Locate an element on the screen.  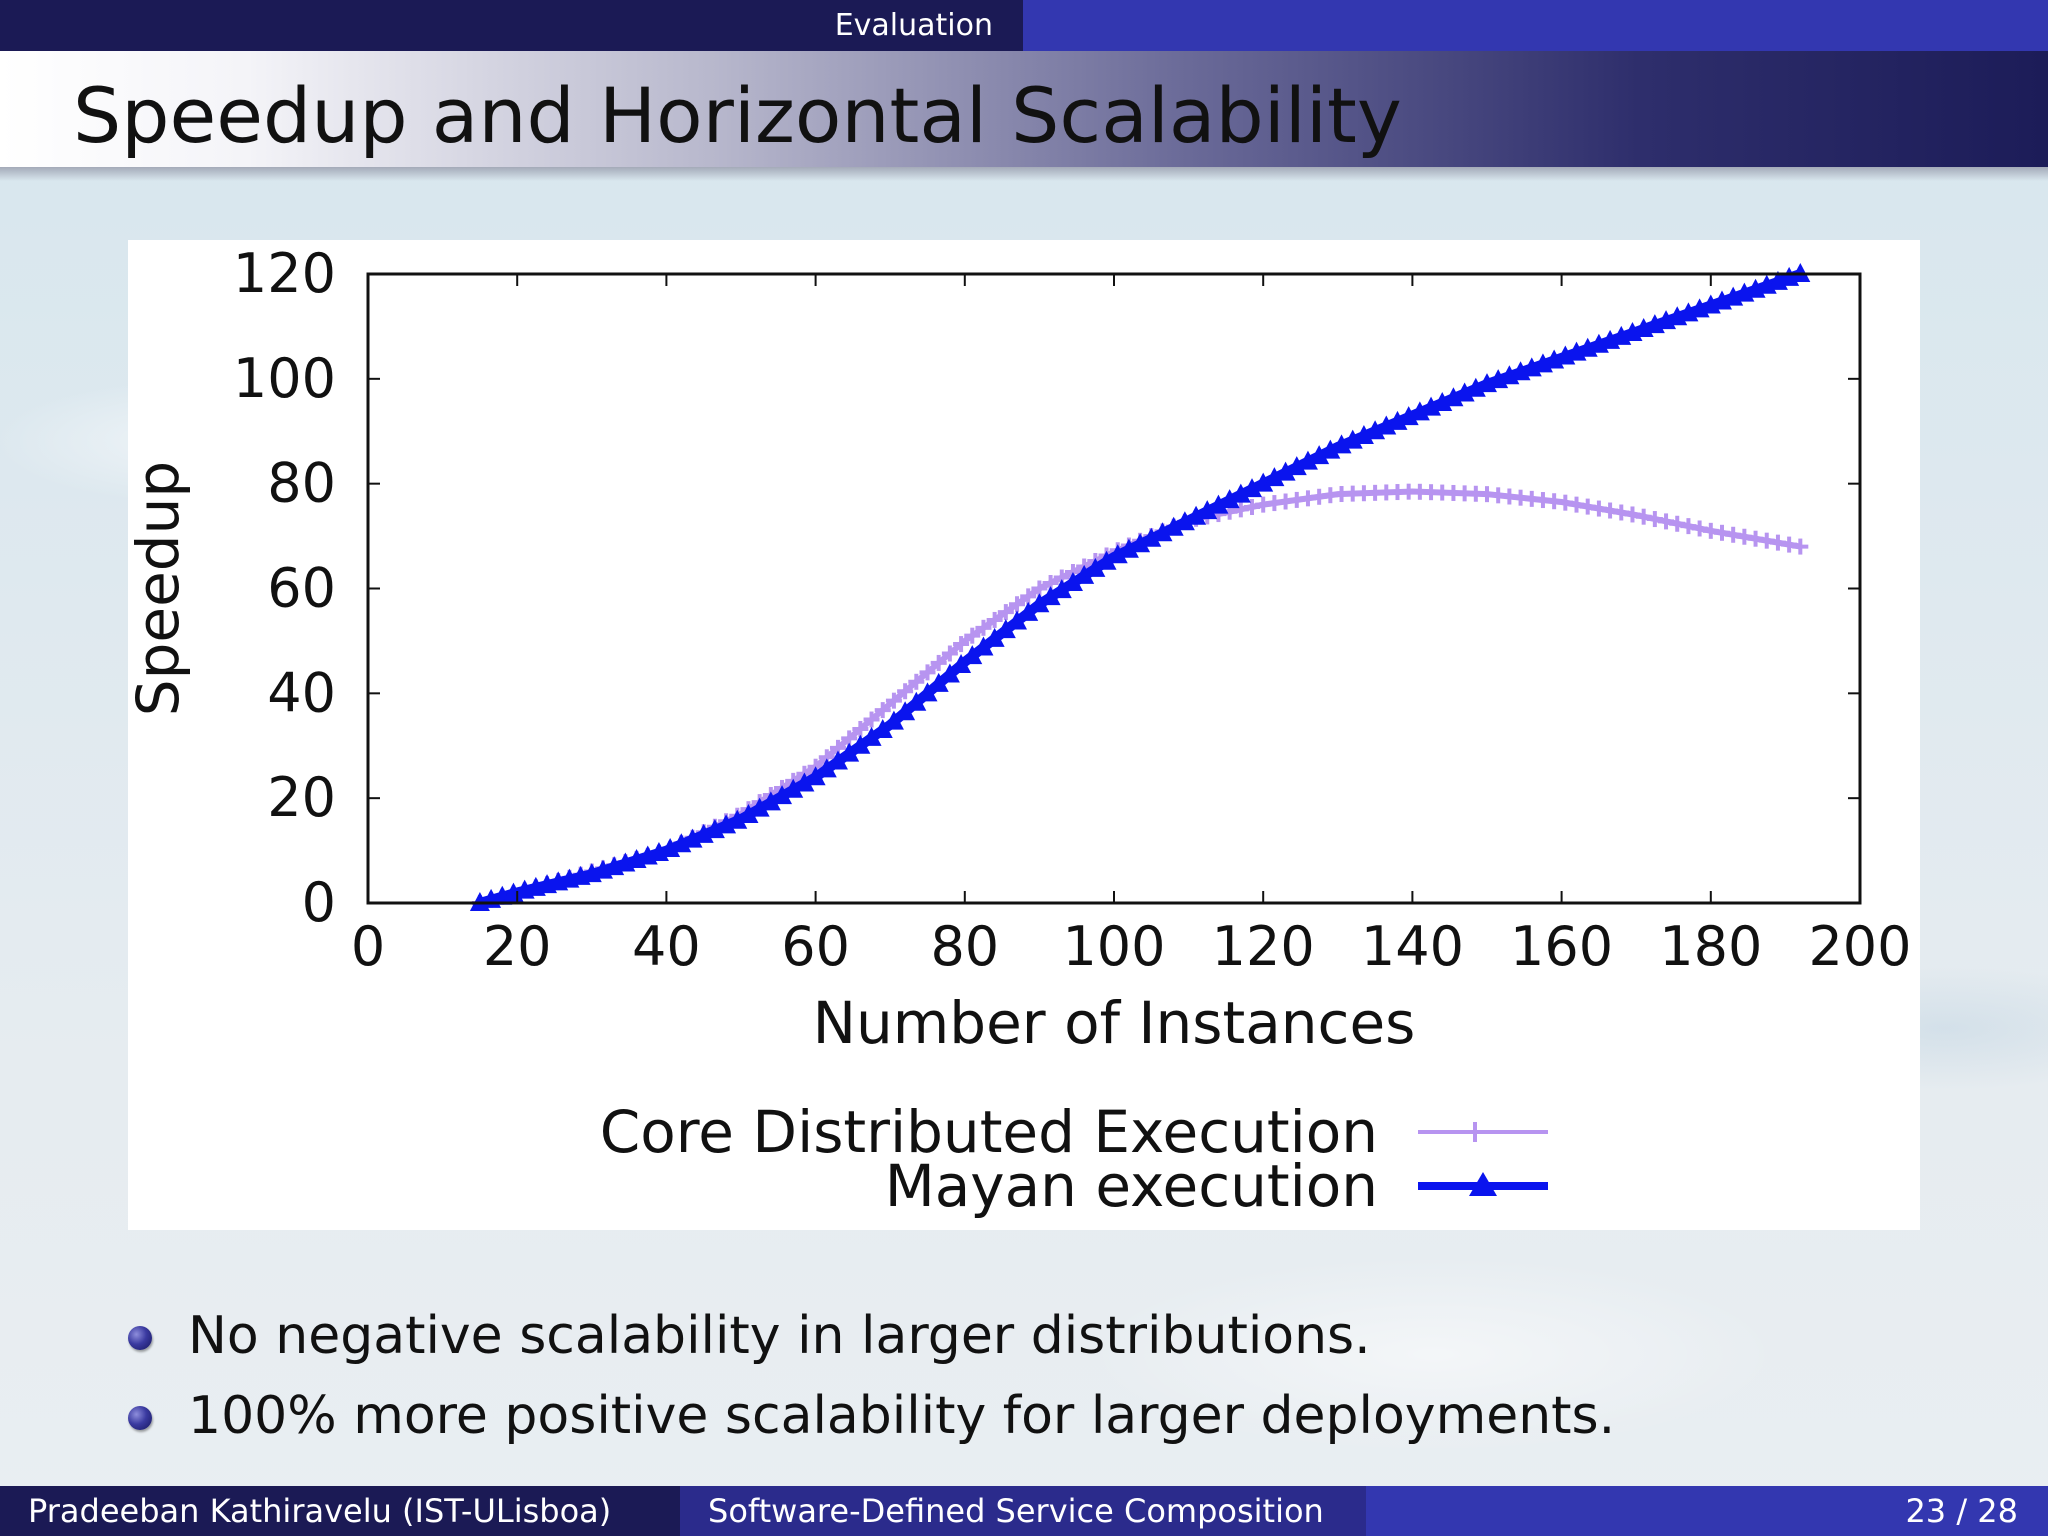
x-tick-label: 20 is located at coordinates (517, 946).